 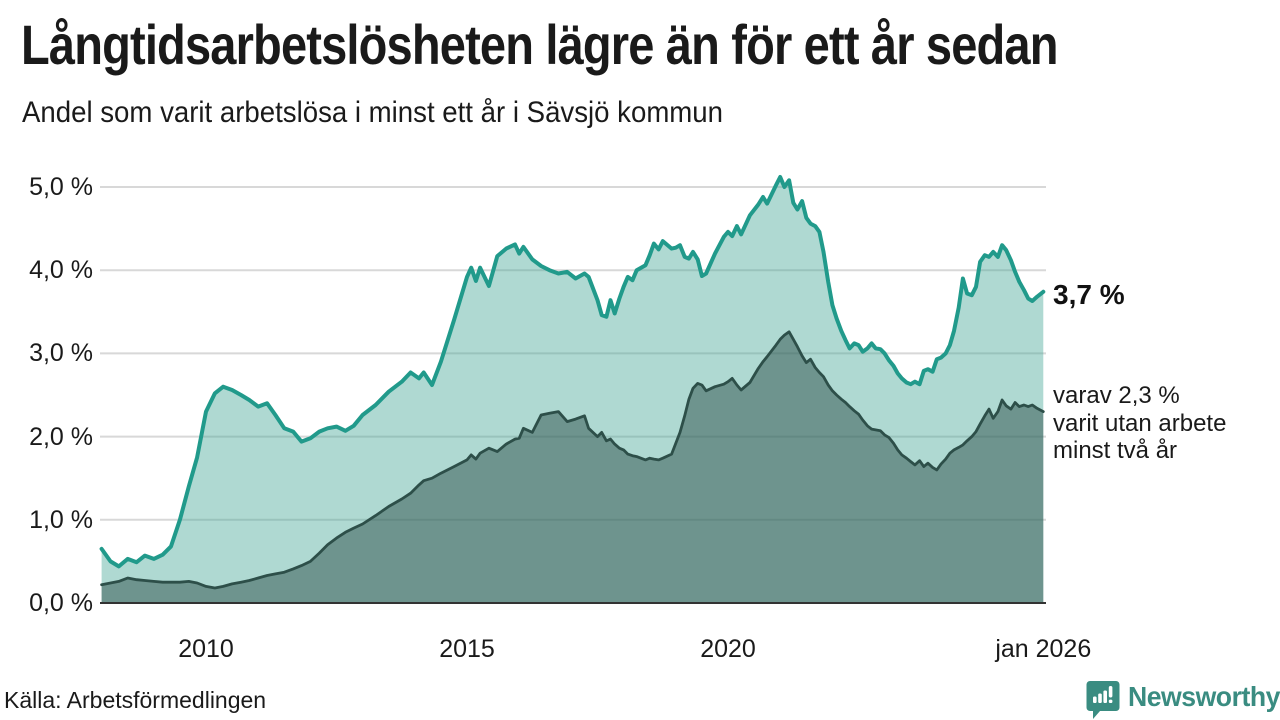 I want to click on y-tick-label: 1,0 %, so click(x=61, y=519).